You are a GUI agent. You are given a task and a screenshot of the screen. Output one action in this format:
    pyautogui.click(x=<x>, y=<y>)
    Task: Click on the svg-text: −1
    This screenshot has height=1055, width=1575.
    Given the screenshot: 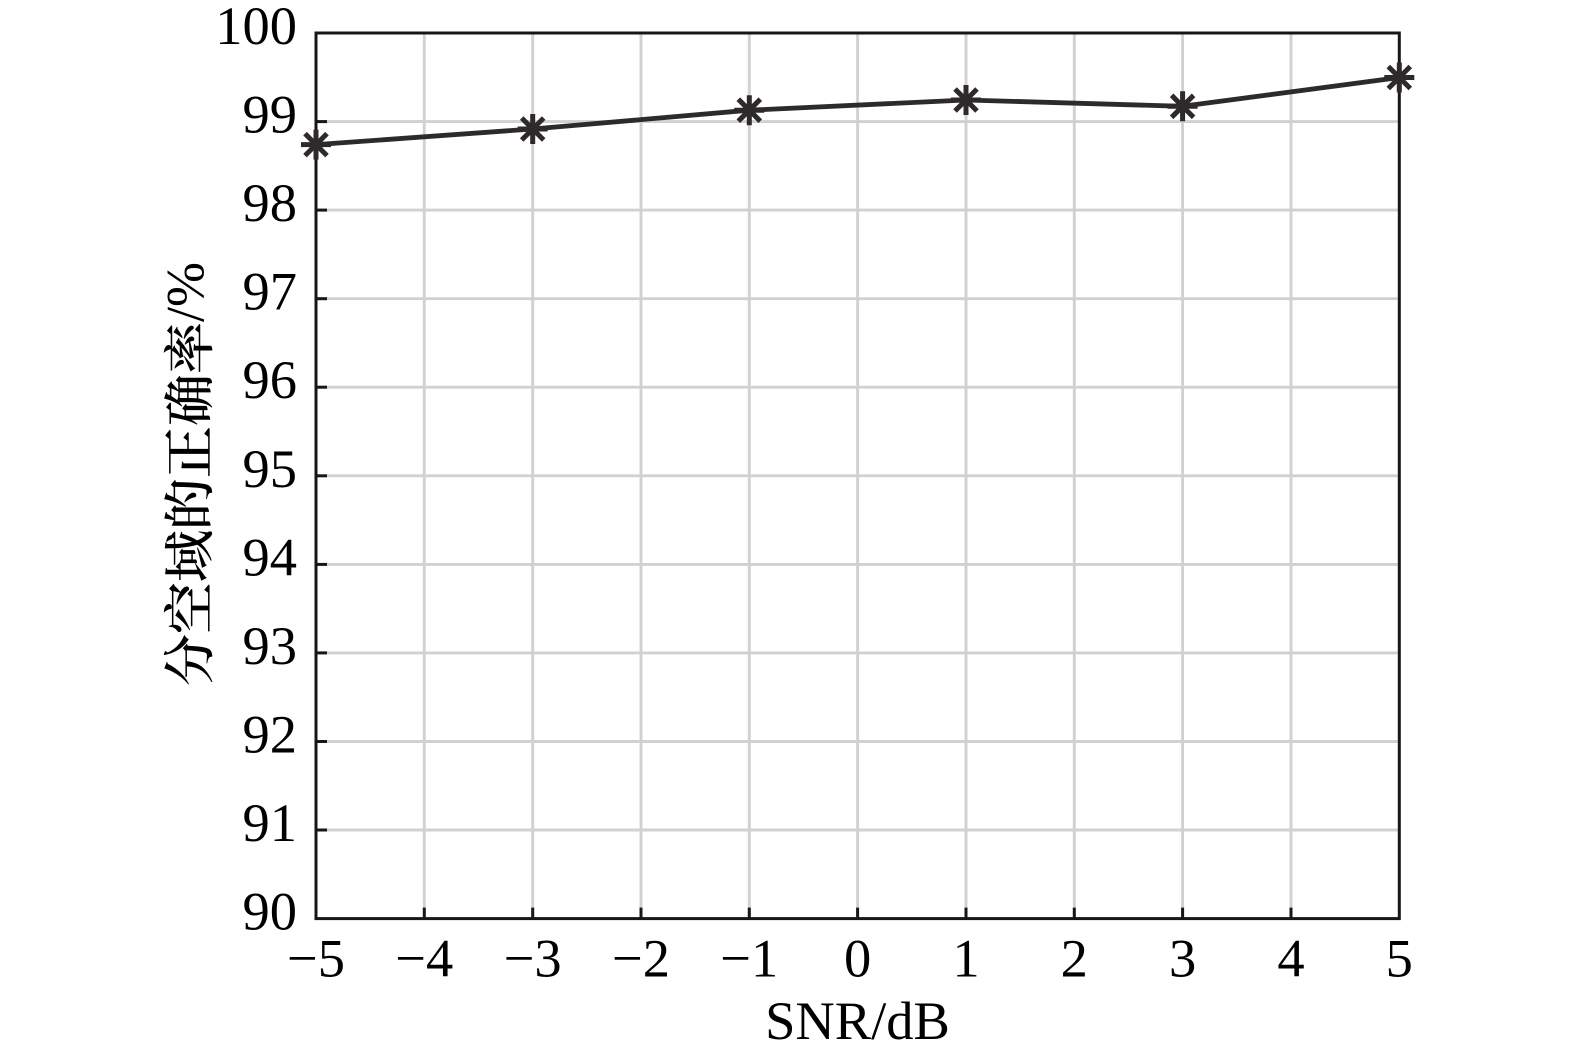 What is the action you would take?
    pyautogui.click(x=749, y=958)
    